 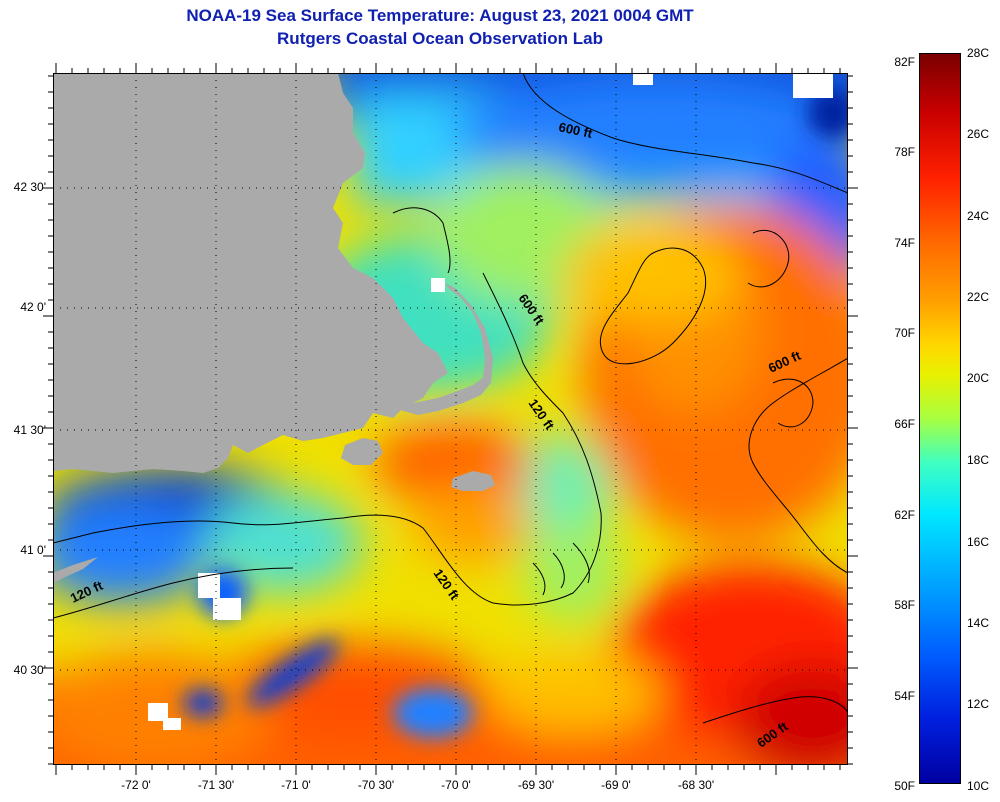 What do you see at coordinates (216, 785) in the screenshot?
I see `lon-label-71-30: -71 30'` at bounding box center [216, 785].